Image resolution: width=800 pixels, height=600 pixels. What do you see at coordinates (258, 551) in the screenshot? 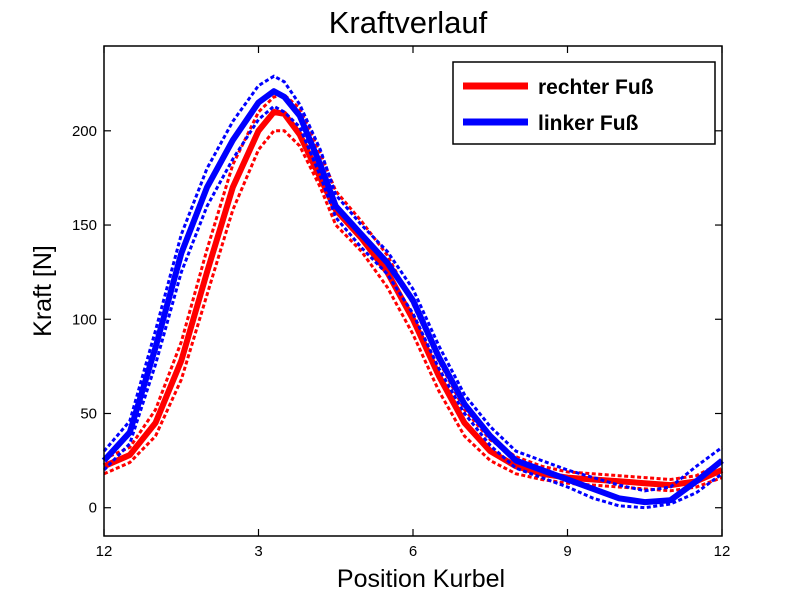
I see `x-tick-label: 3` at bounding box center [258, 551].